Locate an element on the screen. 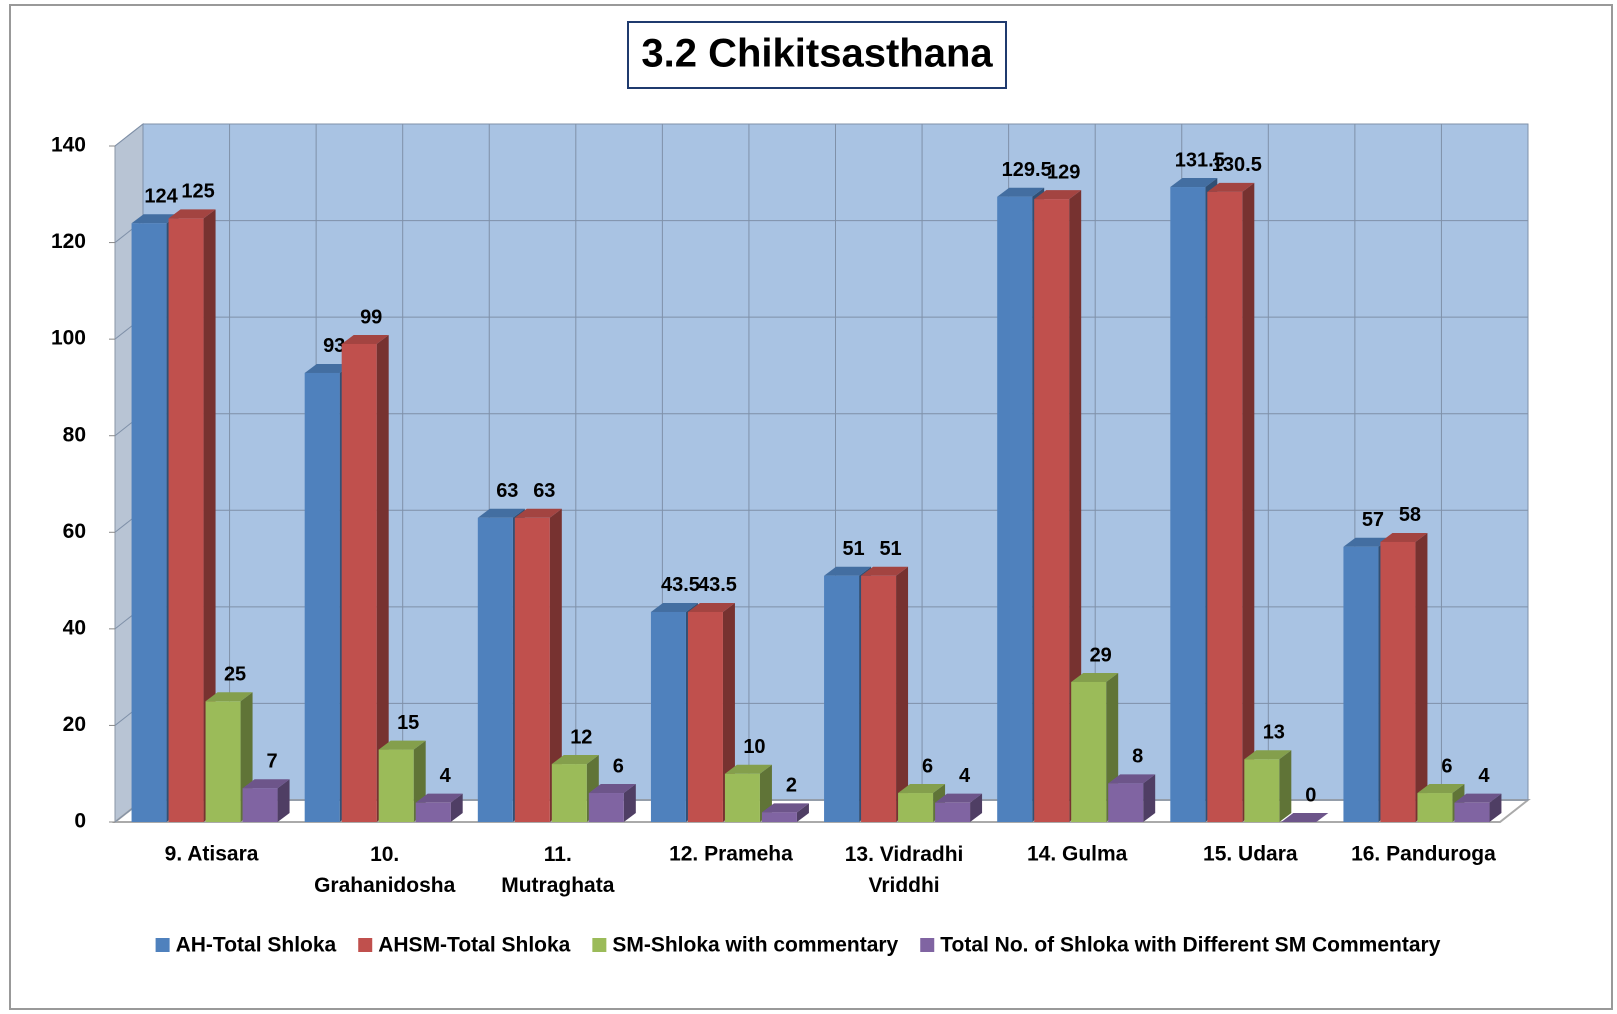 Image resolution: width=1617 pixels, height=1014 pixels. x-tick-label: 16. Panduroga is located at coordinates (1423, 854).